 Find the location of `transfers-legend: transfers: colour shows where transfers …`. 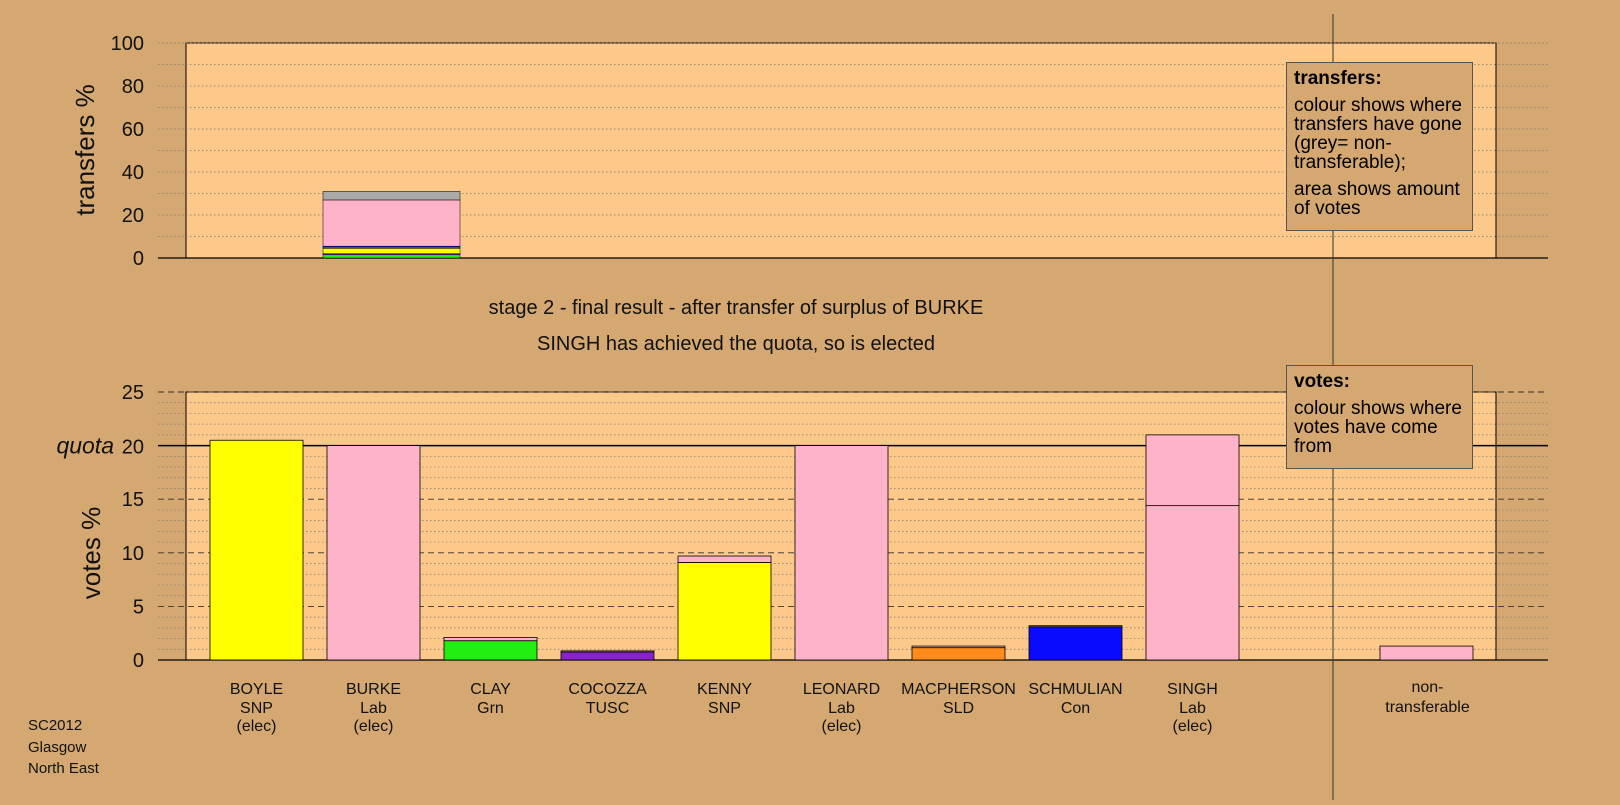

transfers-legend: transfers: colour shows where transfers … is located at coordinates (1379, 146).